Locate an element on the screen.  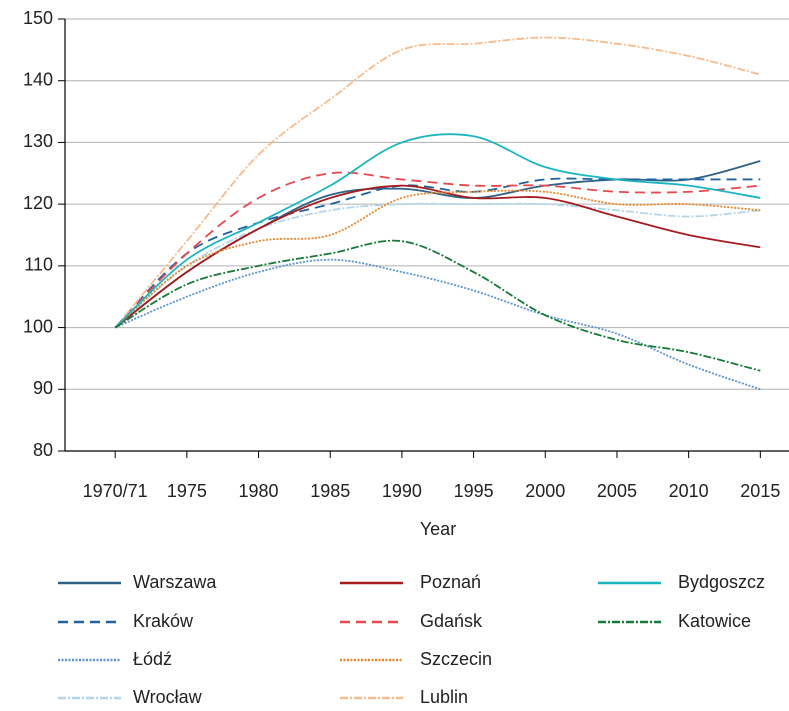
x-tick-label: 2005 is located at coordinates (617, 491).